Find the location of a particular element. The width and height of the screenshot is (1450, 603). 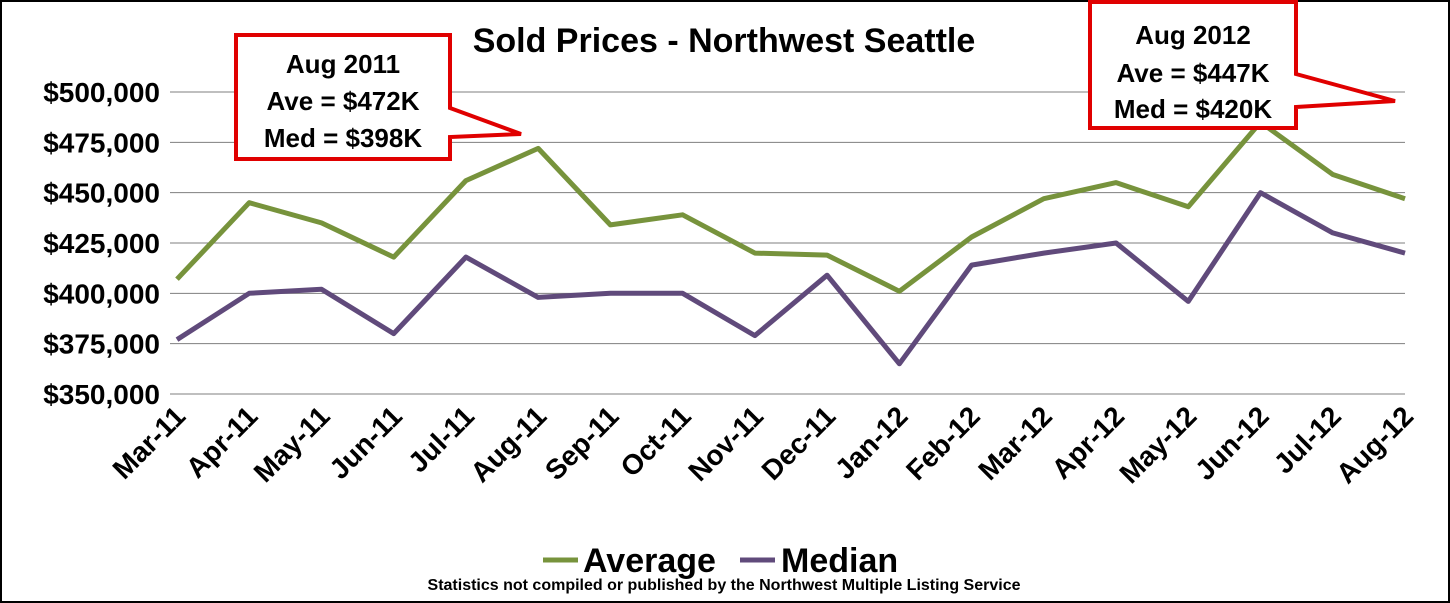

y-tick-label: $425,000 is located at coordinates (101, 243).